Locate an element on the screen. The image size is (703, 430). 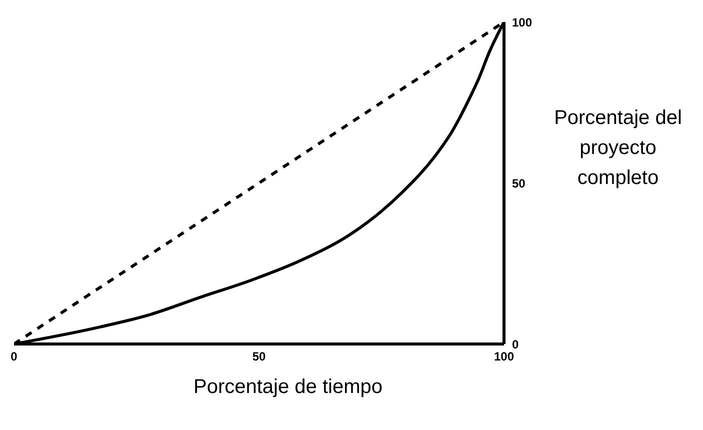
x-tick-label: 100 is located at coordinates (504, 357).